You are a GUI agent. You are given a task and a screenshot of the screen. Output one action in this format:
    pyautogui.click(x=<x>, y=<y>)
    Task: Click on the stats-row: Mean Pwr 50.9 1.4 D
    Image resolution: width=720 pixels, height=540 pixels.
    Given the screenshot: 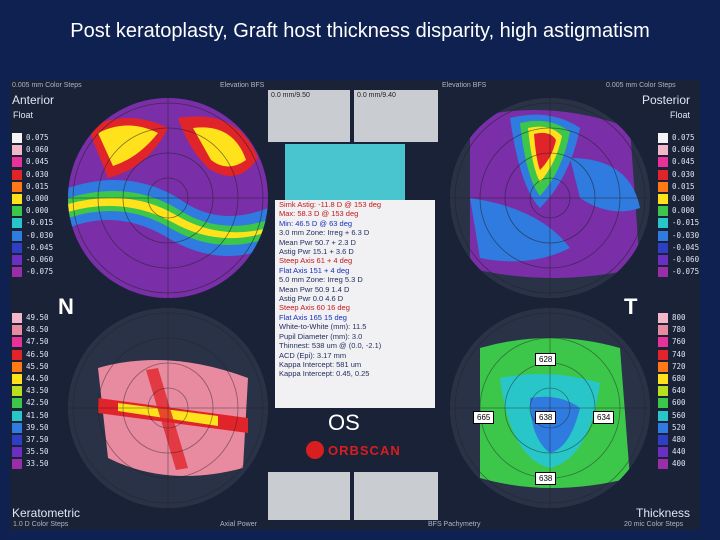 What is the action you would take?
    pyautogui.click(x=314, y=289)
    